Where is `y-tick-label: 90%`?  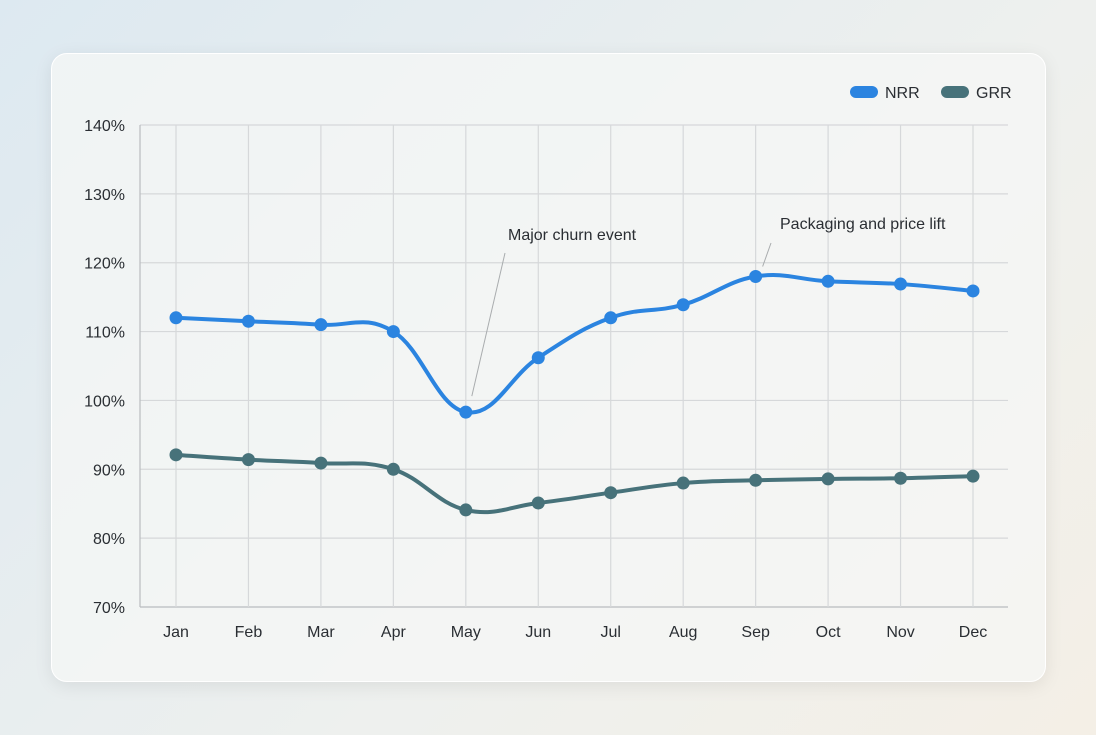
y-tick-label: 90% is located at coordinates (109, 470).